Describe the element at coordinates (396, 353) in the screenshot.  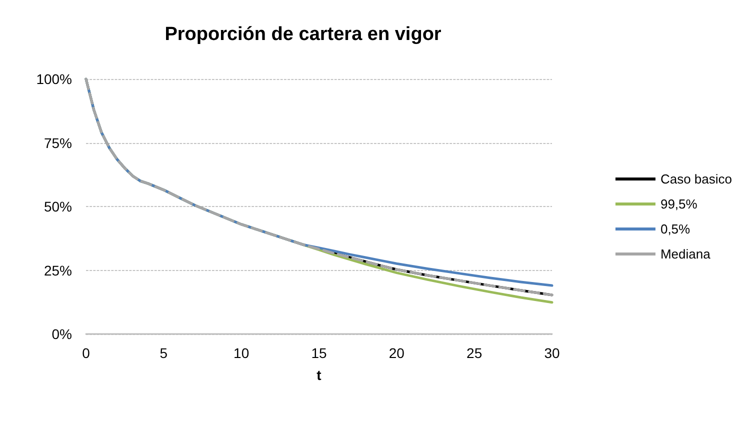
I see `x-tick-label: 20` at that location.